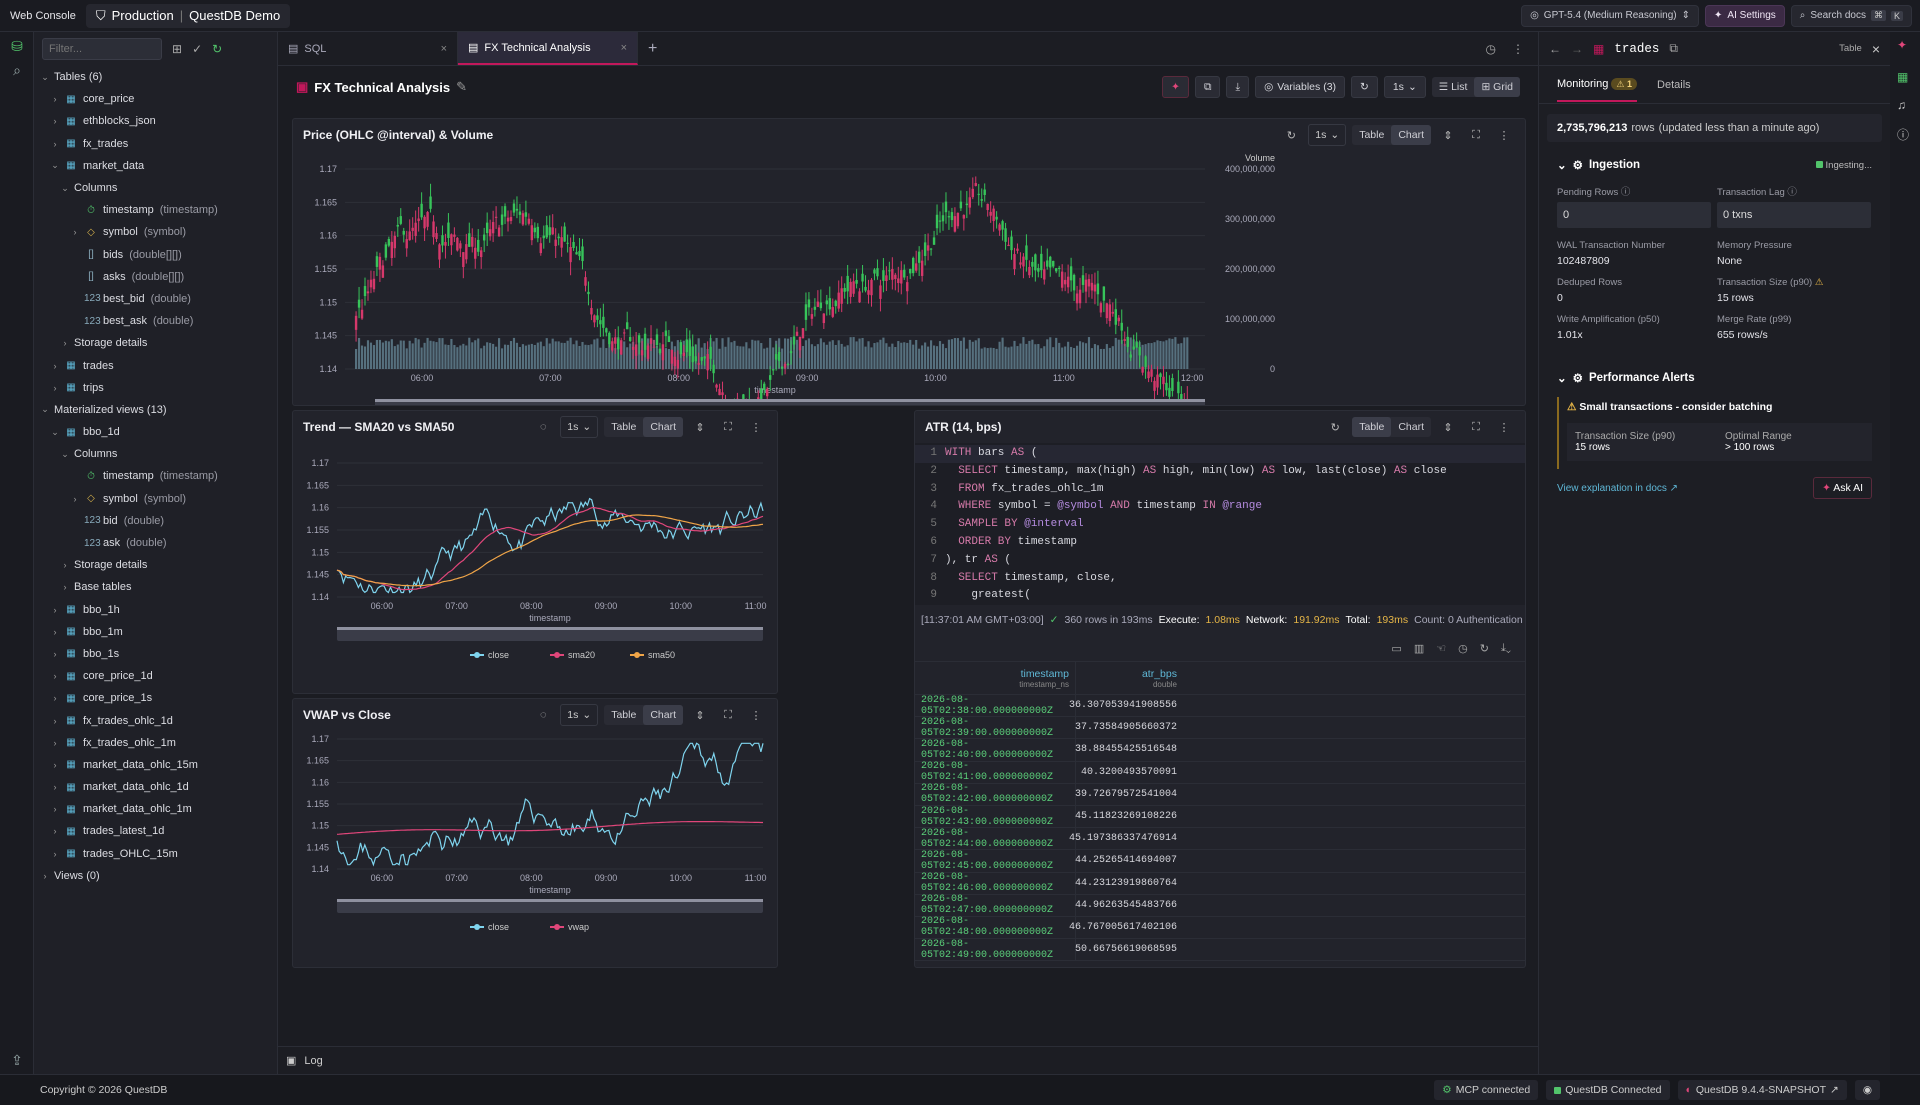 The width and height of the screenshot is (1920, 1105). Describe the element at coordinates (155, 521) in the screenshot. I see `tree-item: 123 bid (double)` at that location.